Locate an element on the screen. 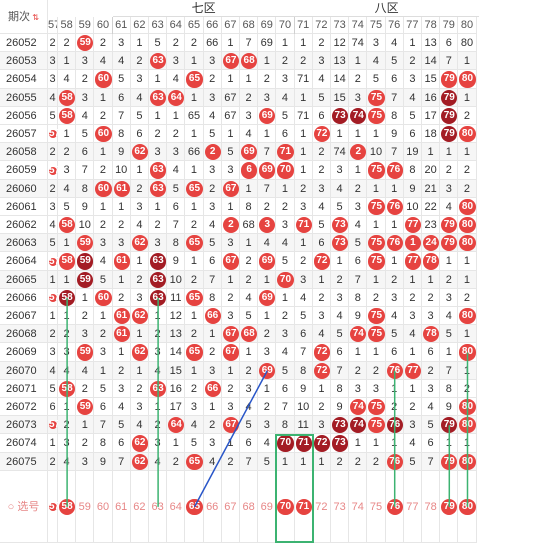 The width and height of the screenshot is (548, 543). selected-number-ball: 70 is located at coordinates (285, 506).